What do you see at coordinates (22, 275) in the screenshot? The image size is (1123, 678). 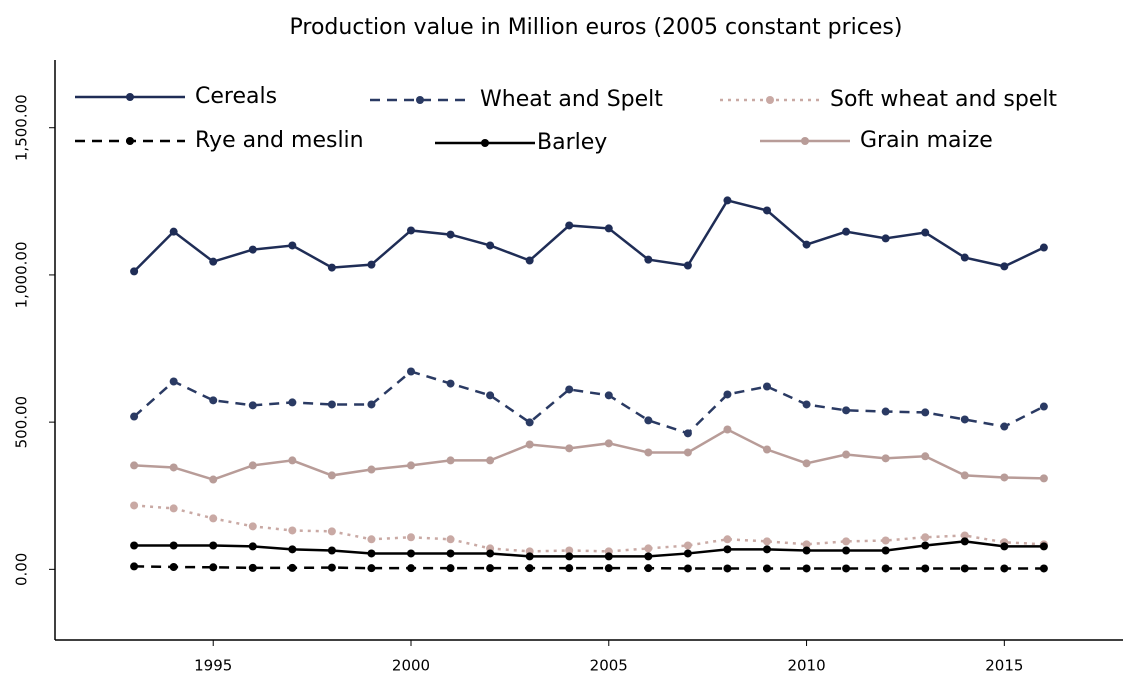 I see `y-tick-label: 1,000.00` at bounding box center [22, 275].